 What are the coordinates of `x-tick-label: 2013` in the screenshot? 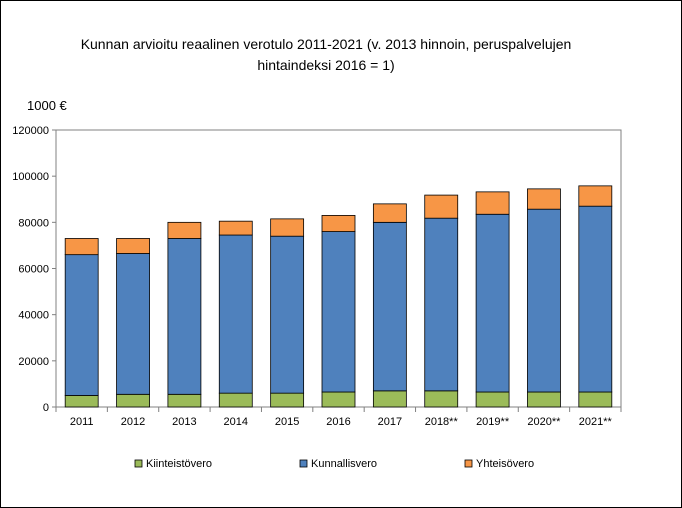 It's located at (184, 422).